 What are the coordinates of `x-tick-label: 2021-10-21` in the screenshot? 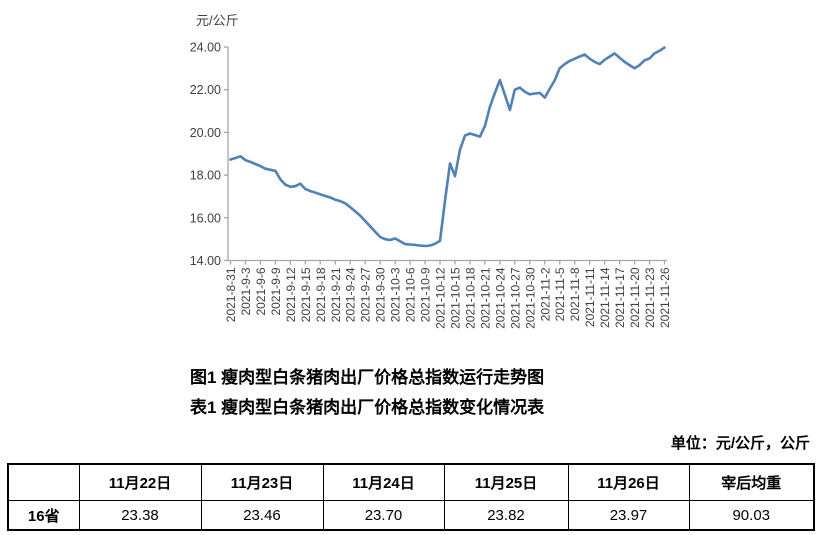 It's located at (485, 298).